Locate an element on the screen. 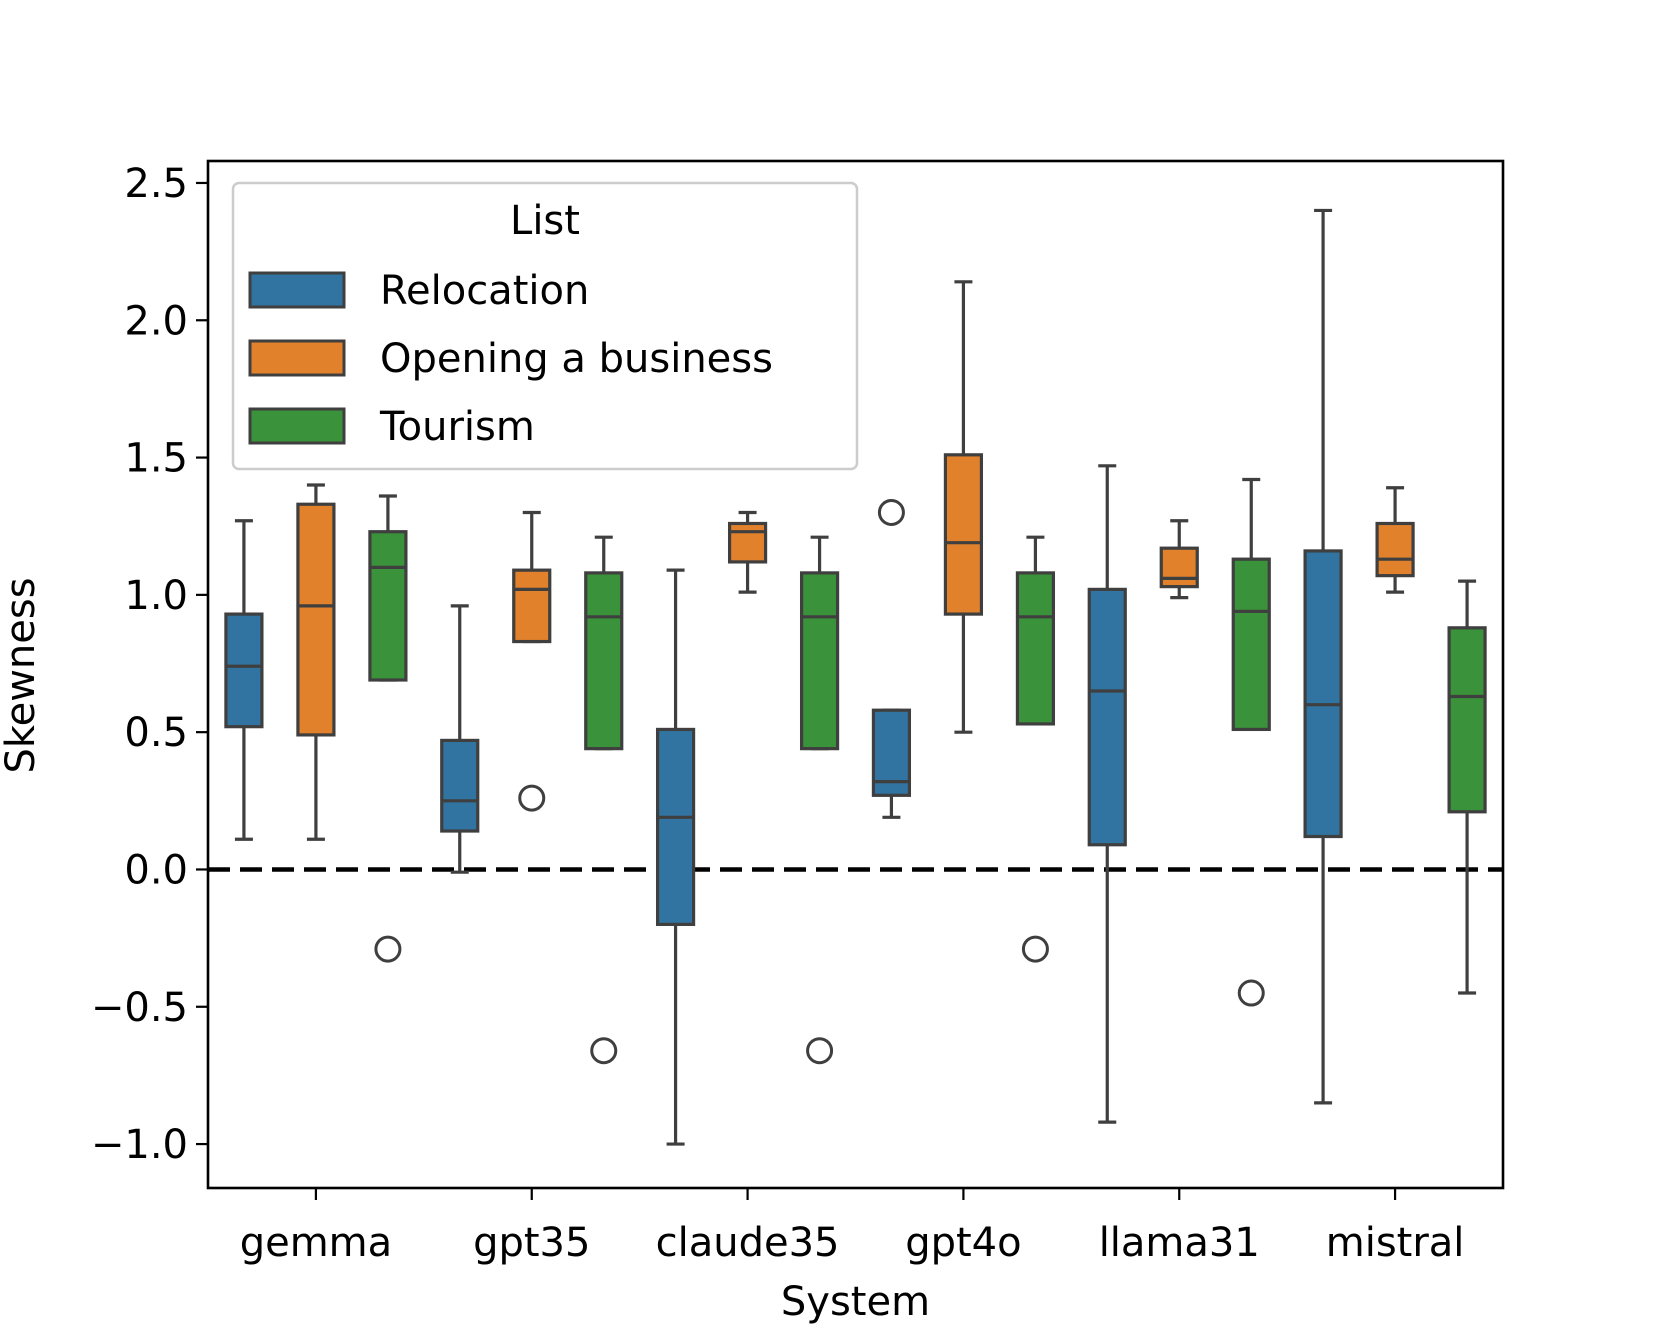 The image size is (1661, 1329). x-tick-label: gpt35 is located at coordinates (531, 1243).